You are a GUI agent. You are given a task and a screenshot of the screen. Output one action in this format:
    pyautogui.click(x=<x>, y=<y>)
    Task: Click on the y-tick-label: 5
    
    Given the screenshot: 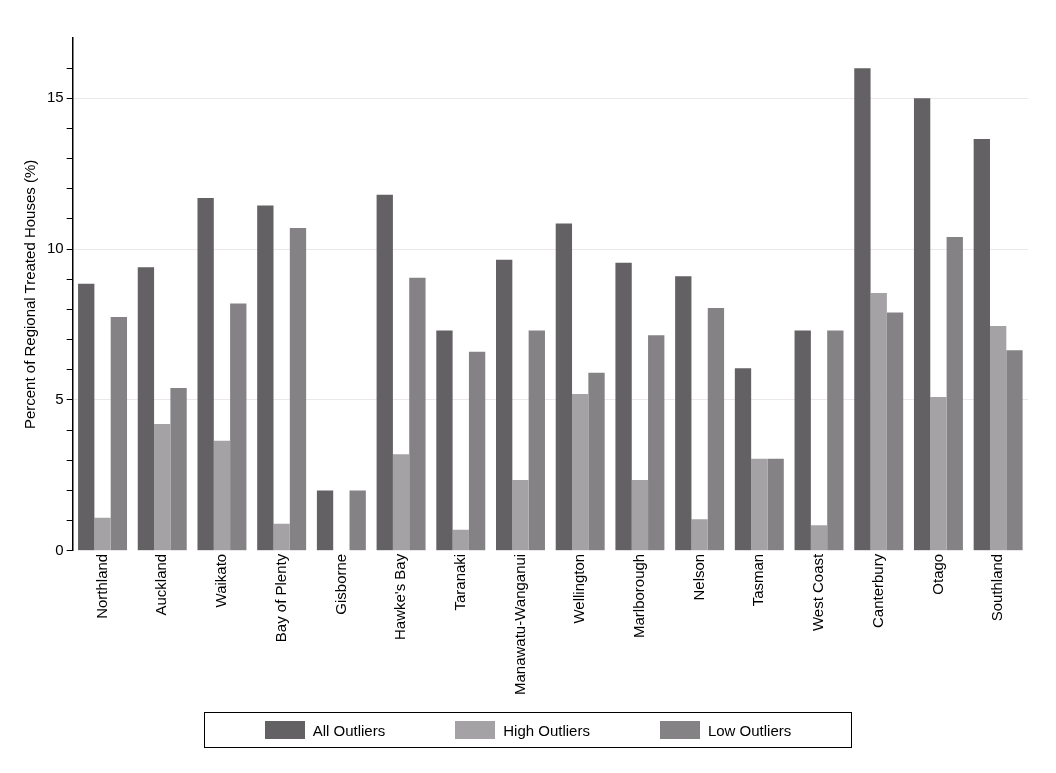 What is the action you would take?
    pyautogui.click(x=59, y=399)
    